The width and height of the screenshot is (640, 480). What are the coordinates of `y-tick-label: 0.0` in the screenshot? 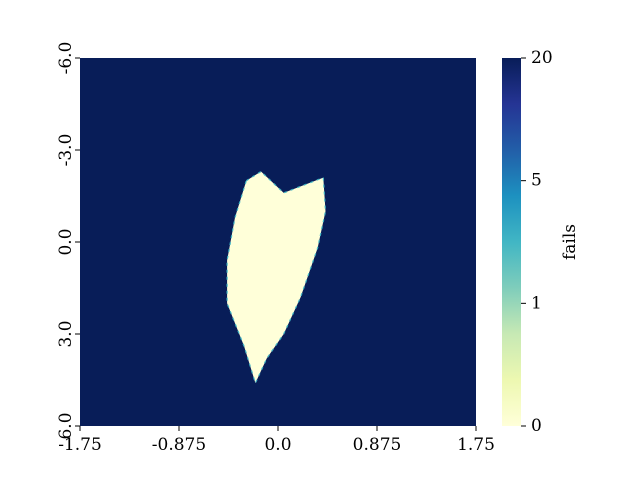 It's located at (66, 241).